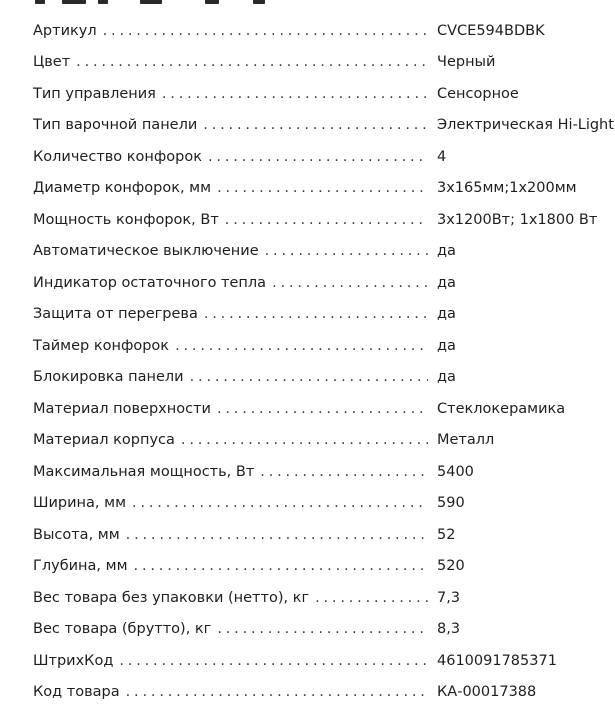 Image resolution: width=615 pixels, height=711 pixels. Describe the element at coordinates (104, 345) in the screenshot. I see `spec-label: Таймер конфорок` at that location.